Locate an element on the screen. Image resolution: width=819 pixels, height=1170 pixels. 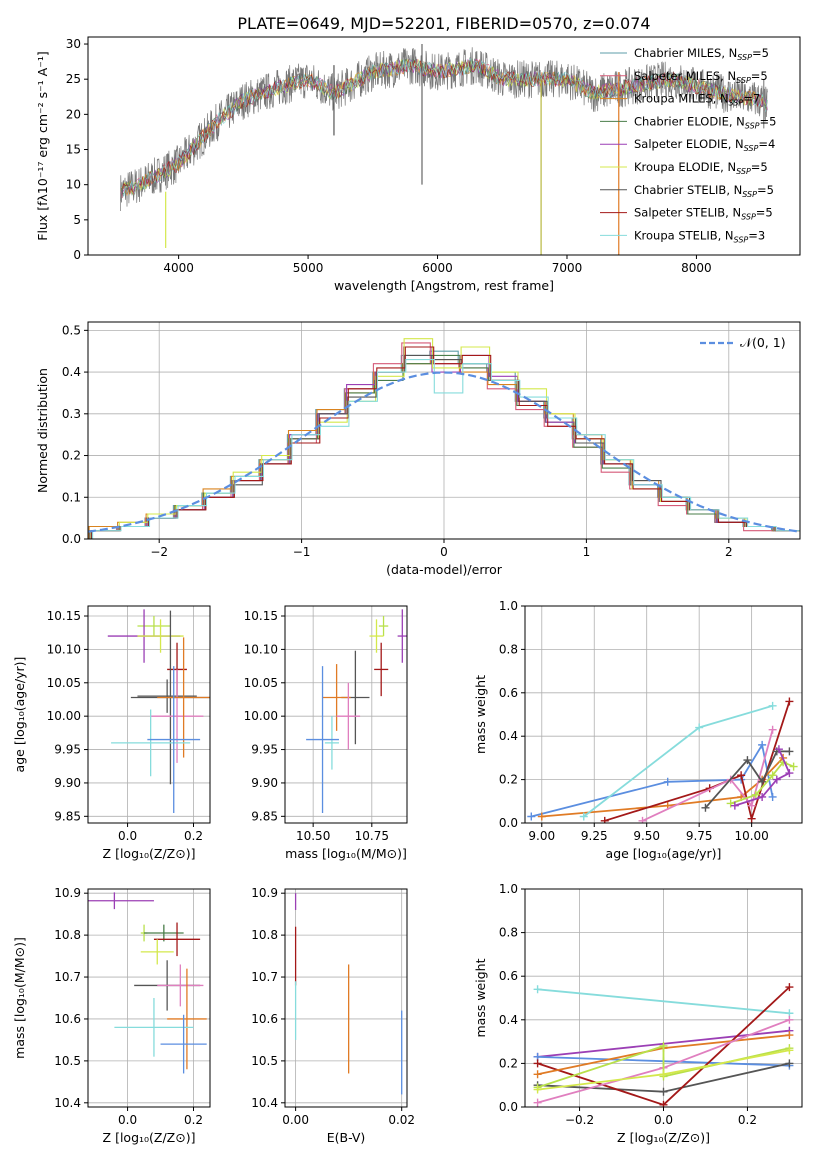
y-tick-label: 10.4 is located at coordinates (264, 1103).